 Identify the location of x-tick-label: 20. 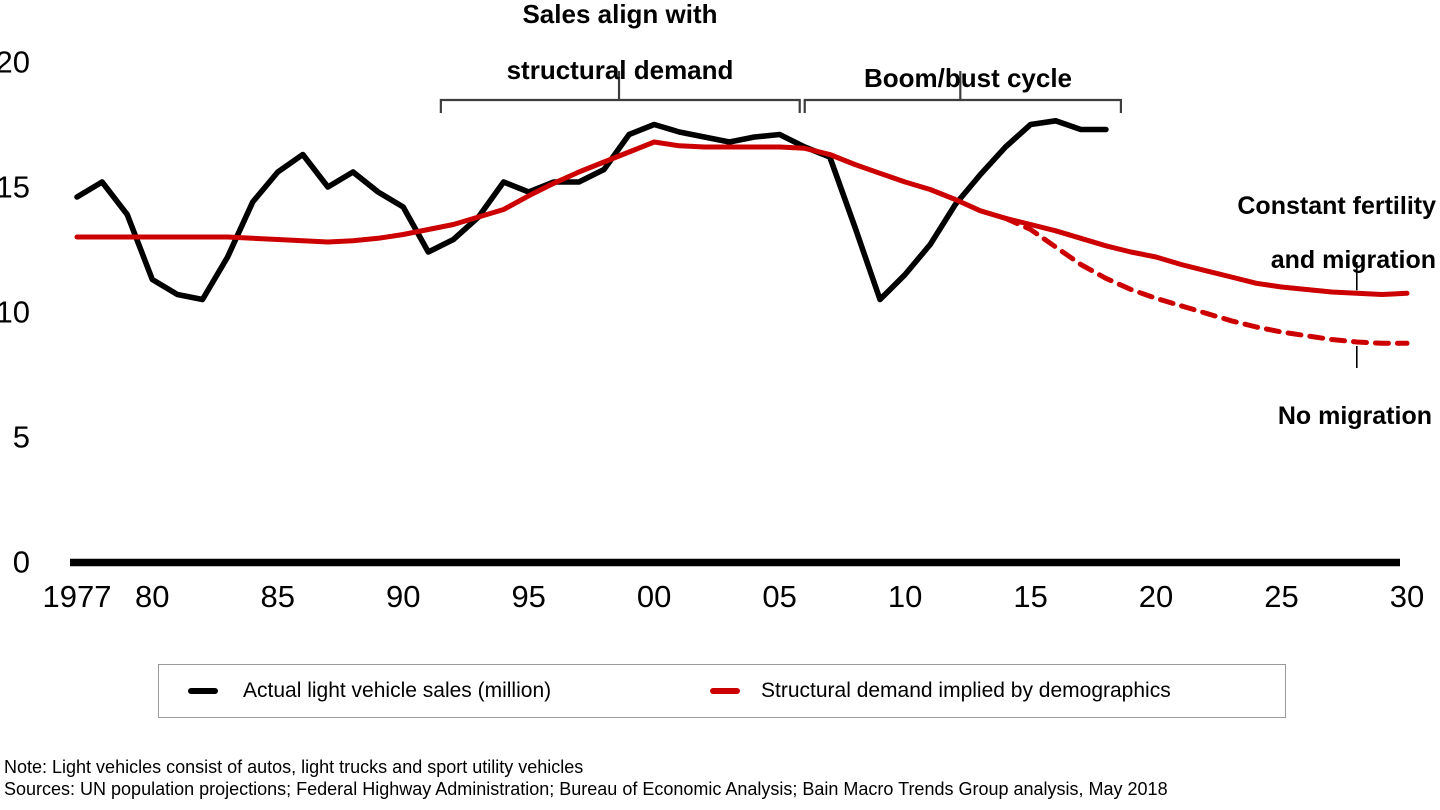
(1156, 596).